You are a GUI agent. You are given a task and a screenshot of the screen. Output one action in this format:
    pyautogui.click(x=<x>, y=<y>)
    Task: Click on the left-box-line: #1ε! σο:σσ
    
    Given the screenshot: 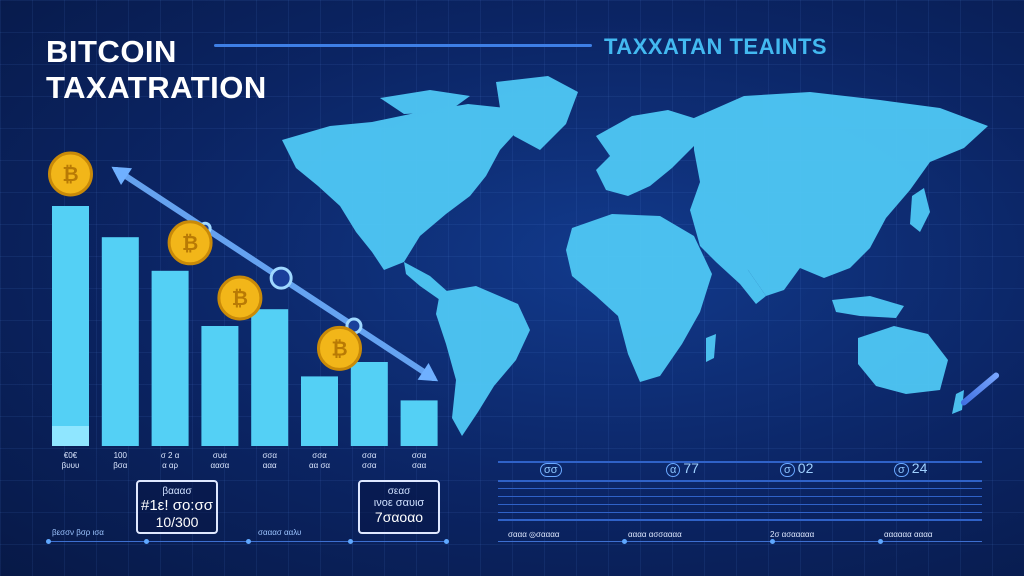 What is the action you would take?
    pyautogui.click(x=177, y=505)
    